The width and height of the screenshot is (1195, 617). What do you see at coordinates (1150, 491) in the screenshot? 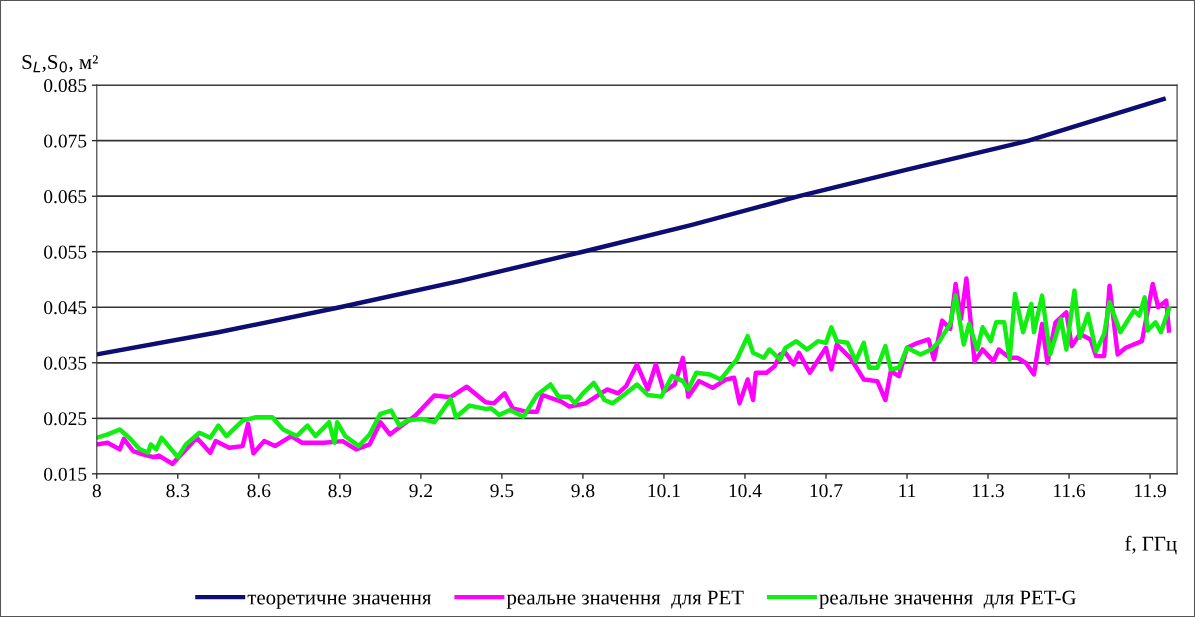
I see `x-tick-label: 11.9` at bounding box center [1150, 491].